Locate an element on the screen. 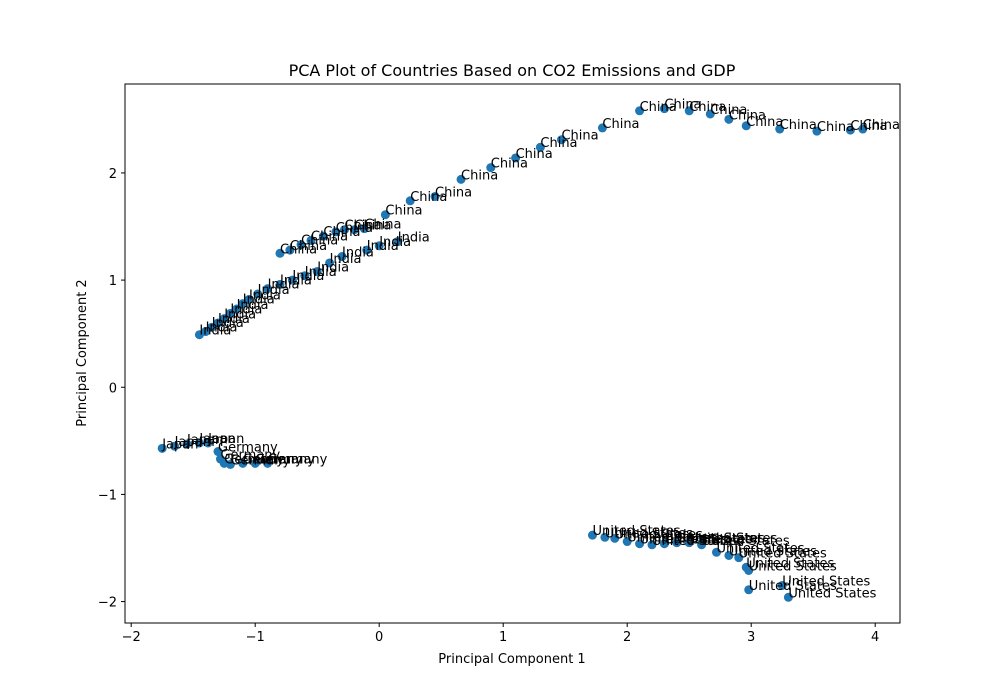 This screenshot has width=1000, height=700. y-tick-label: −2 is located at coordinates (107, 603).